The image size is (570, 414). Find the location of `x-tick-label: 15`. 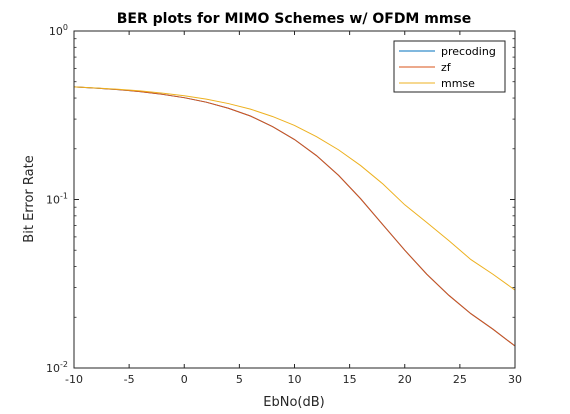

x-tick-label: 15 is located at coordinates (350, 379).